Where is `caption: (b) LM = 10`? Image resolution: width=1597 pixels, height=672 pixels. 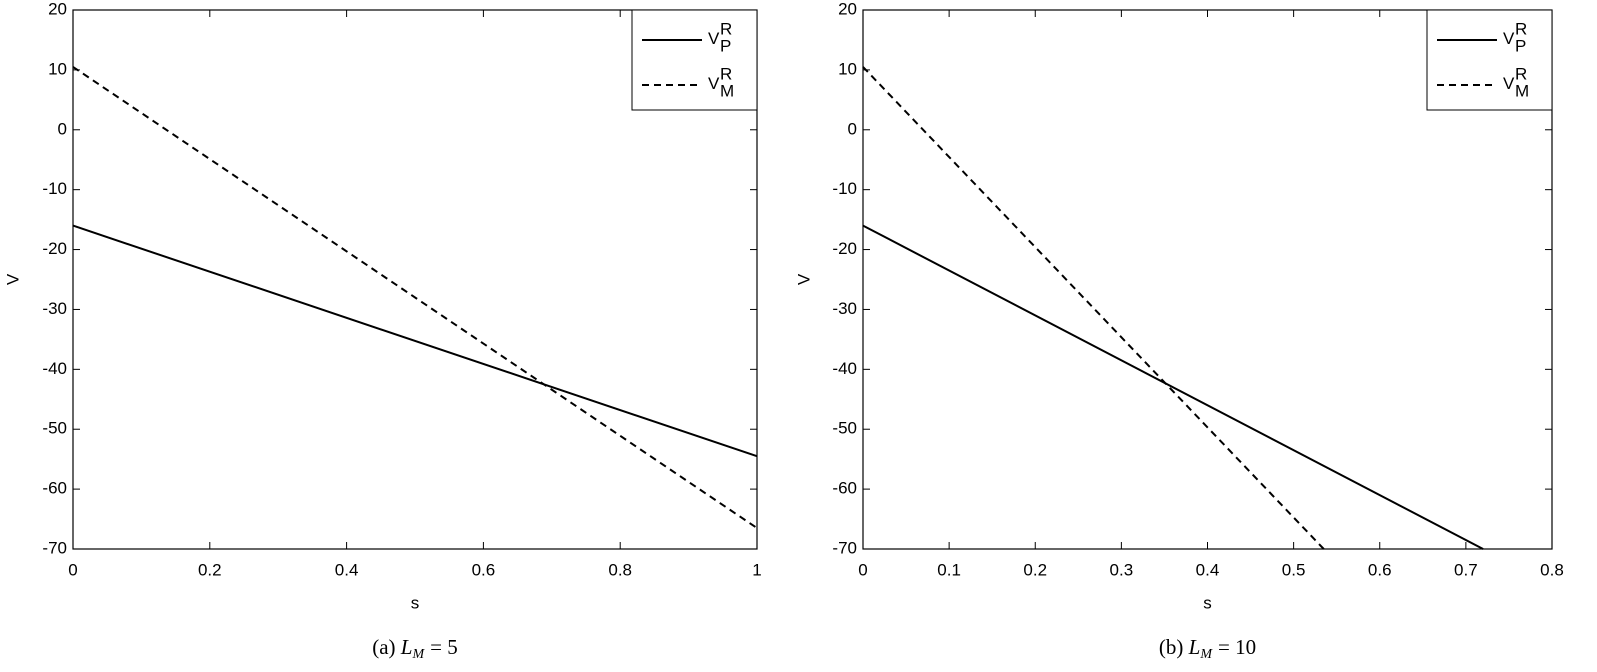 caption: (b) LM = 10 is located at coordinates (1207, 648).